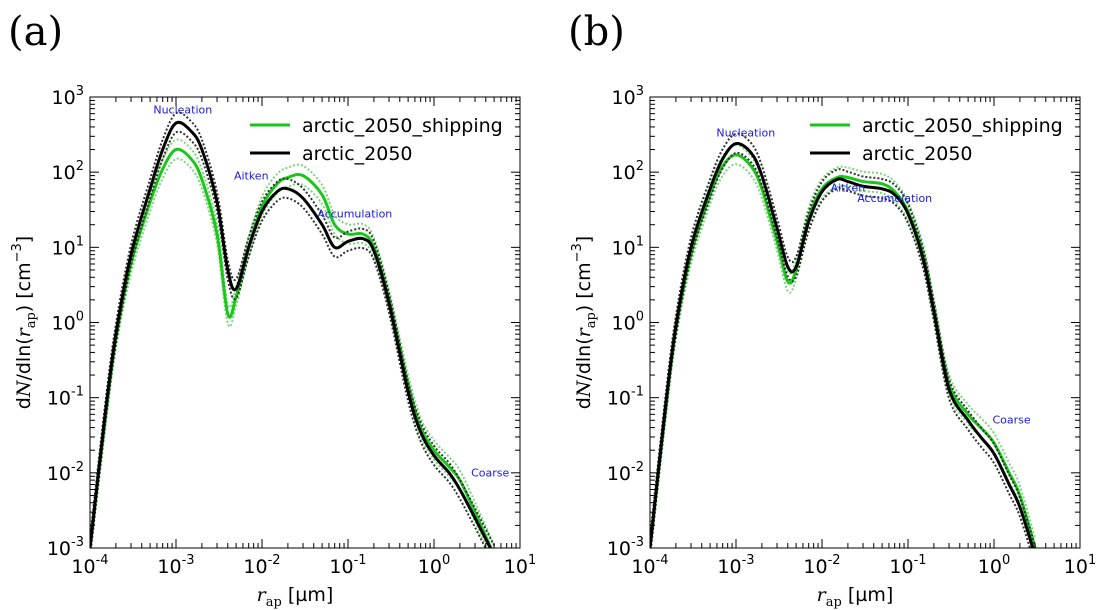  What do you see at coordinates (596, 32) in the screenshot?
I see `panel-label: (b)` at bounding box center [596, 32].